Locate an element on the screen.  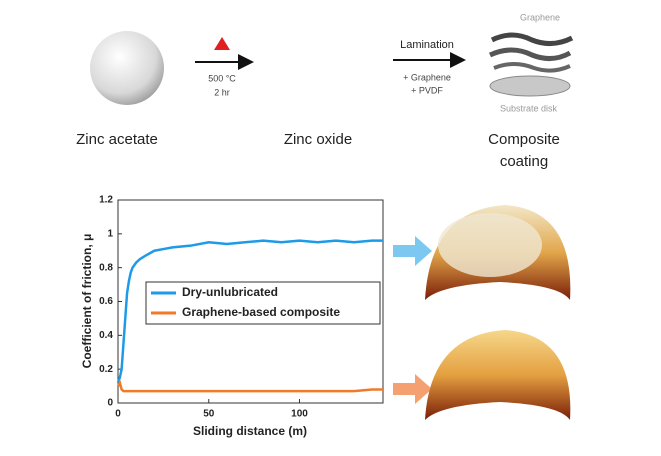
y-tick-label: 1.2 is located at coordinates (106, 200).